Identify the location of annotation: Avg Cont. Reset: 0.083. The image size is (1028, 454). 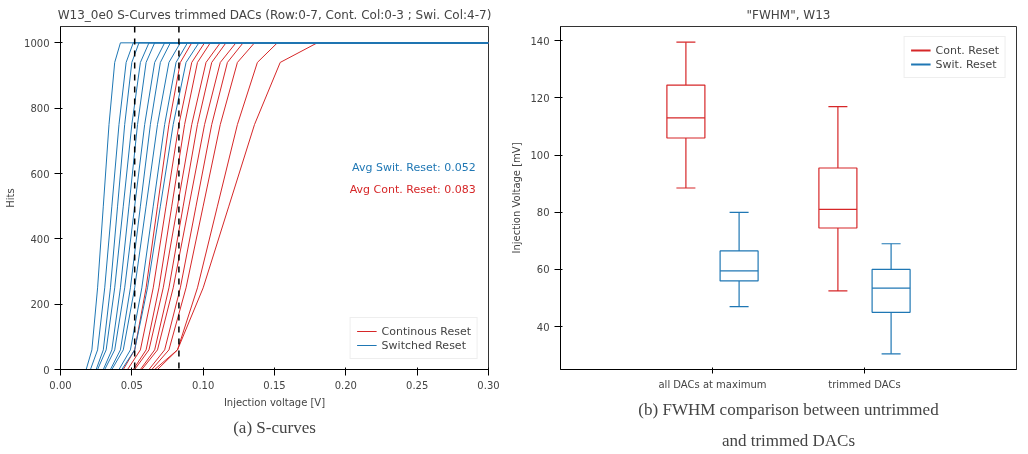
(412, 190).